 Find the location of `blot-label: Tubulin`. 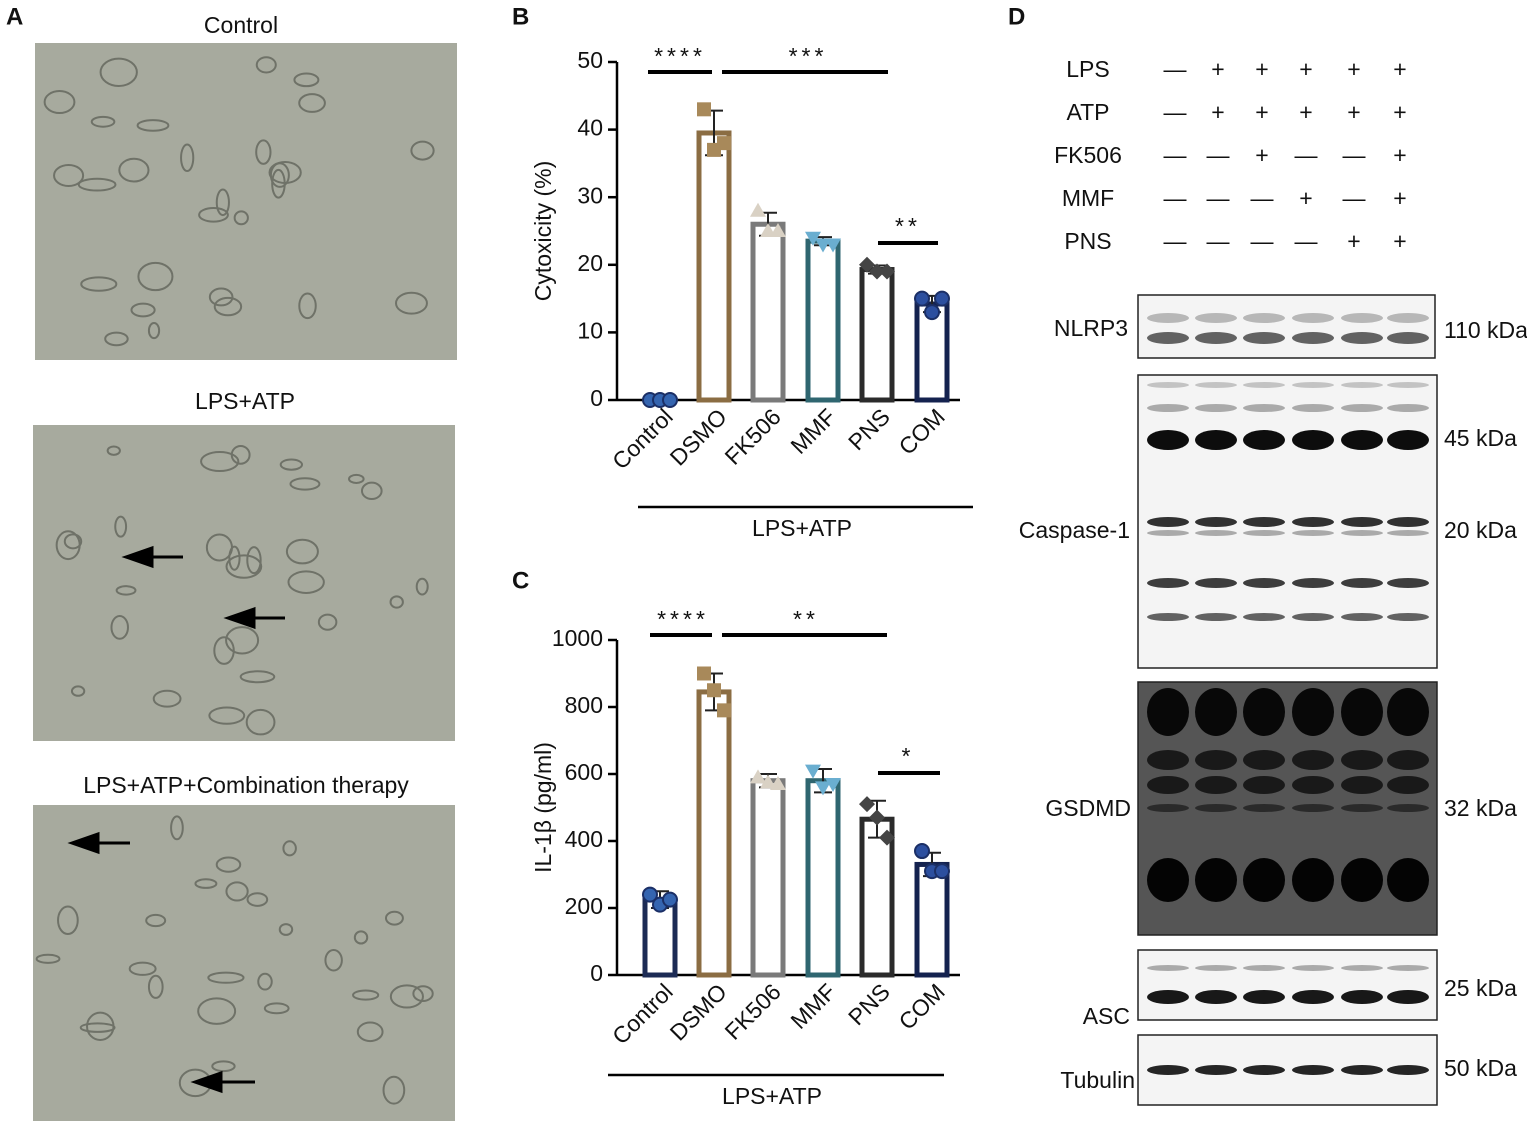

blot-label: Tubulin is located at coordinates (1097, 1080).